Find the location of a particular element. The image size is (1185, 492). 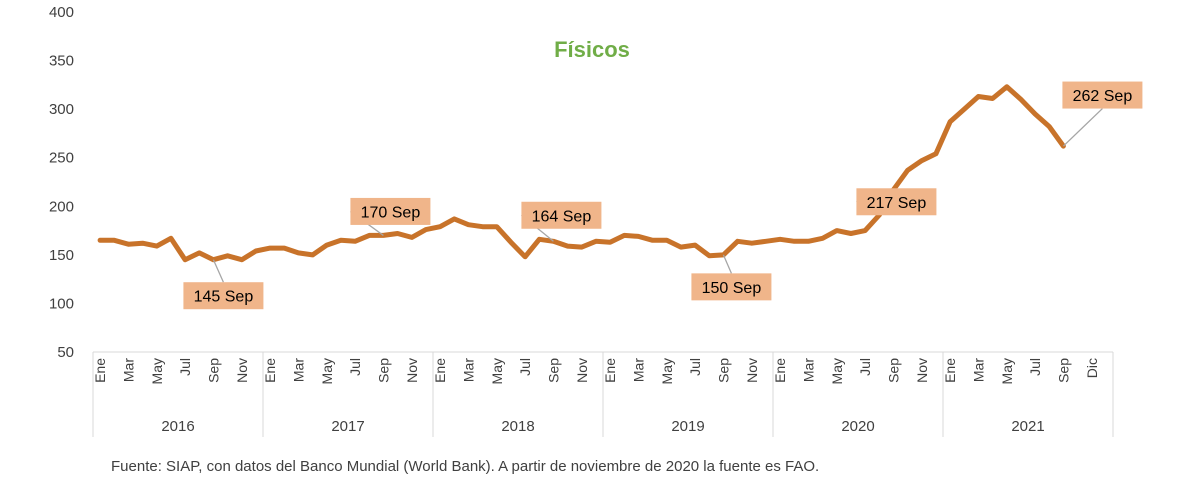

data-label-text: 164 Sep is located at coordinates (562, 216).